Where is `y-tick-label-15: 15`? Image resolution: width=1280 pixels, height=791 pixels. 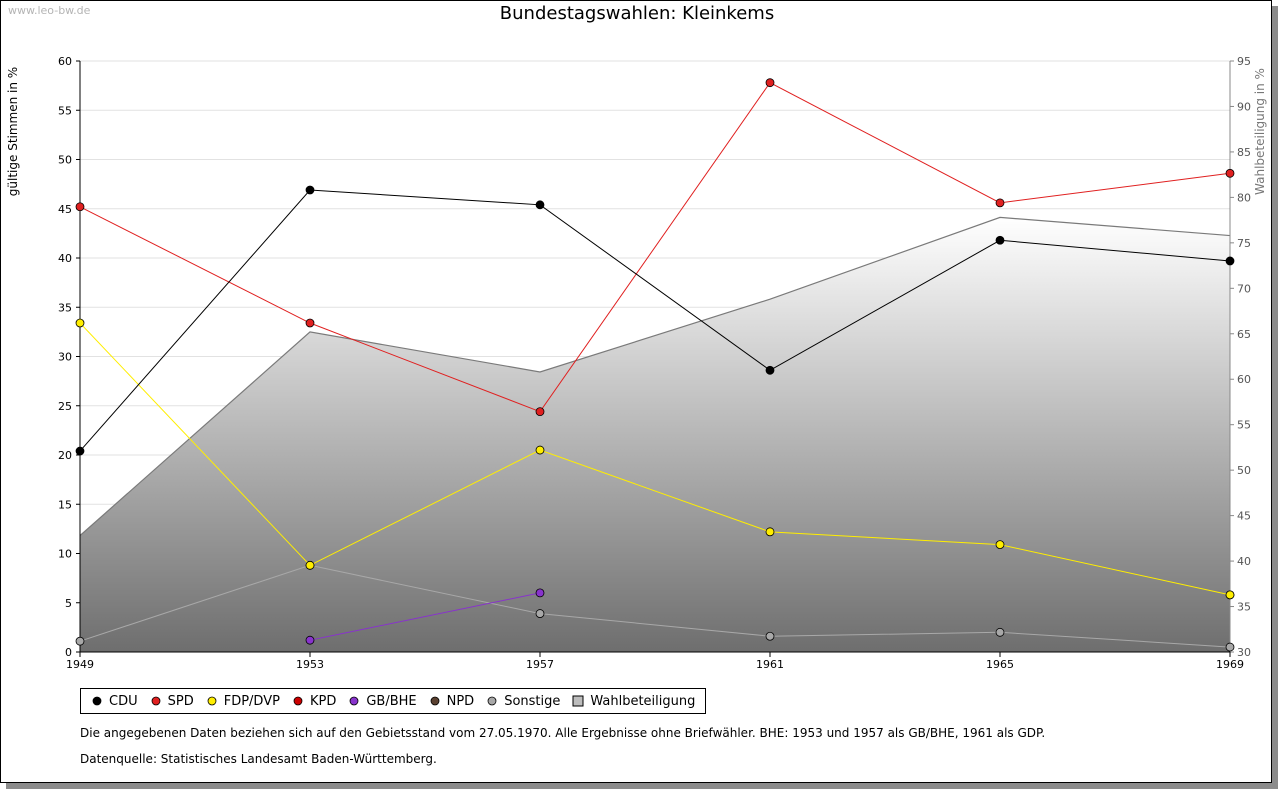 y-tick-label-15: 15 is located at coordinates (65, 504).